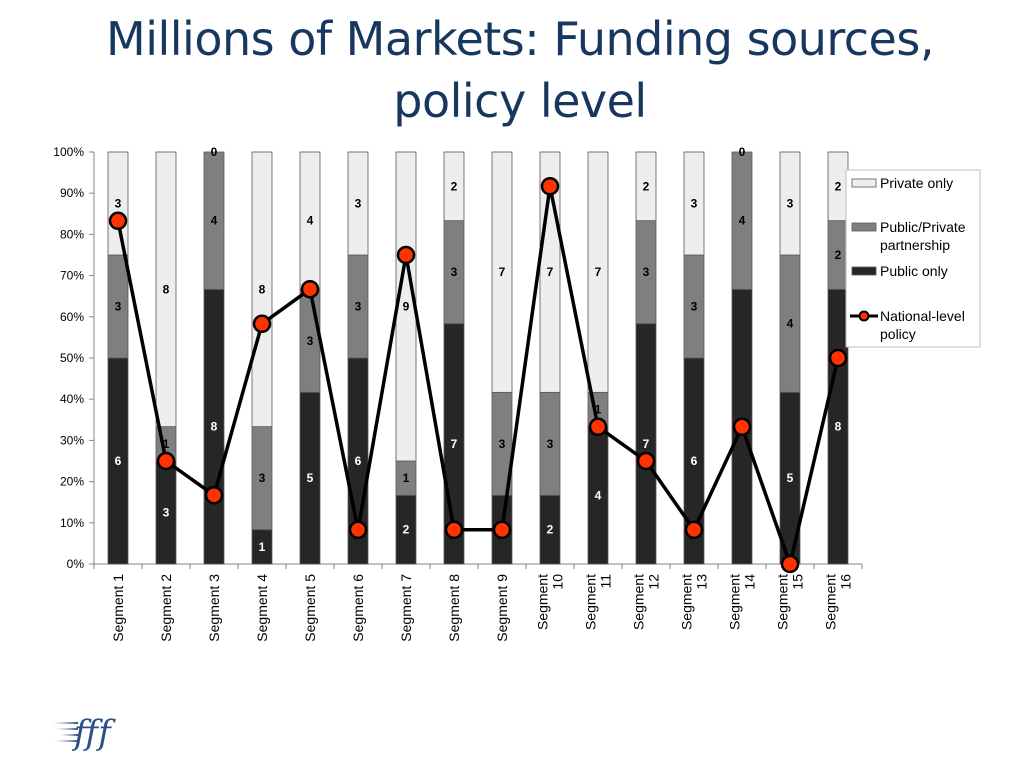 Image resolution: width=1024 pixels, height=768 pixels. I want to click on y-tick-label: 50%, so click(72, 358).